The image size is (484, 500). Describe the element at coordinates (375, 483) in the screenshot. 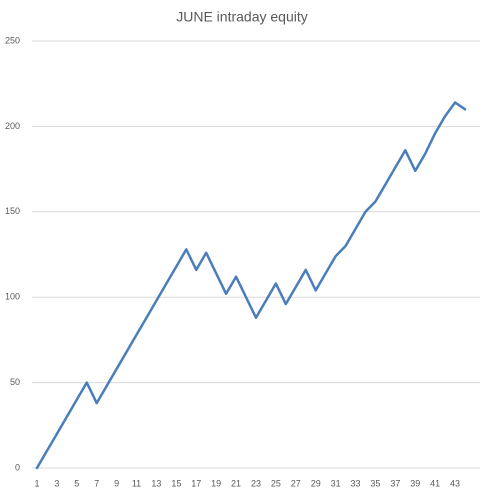

I see `x-tick-label: 35` at that location.